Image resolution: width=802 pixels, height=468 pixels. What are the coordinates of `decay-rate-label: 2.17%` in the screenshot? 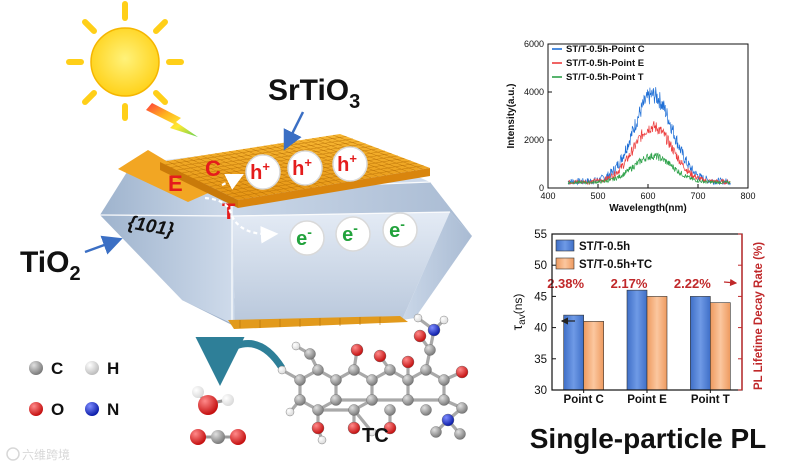 It's located at (629, 283).